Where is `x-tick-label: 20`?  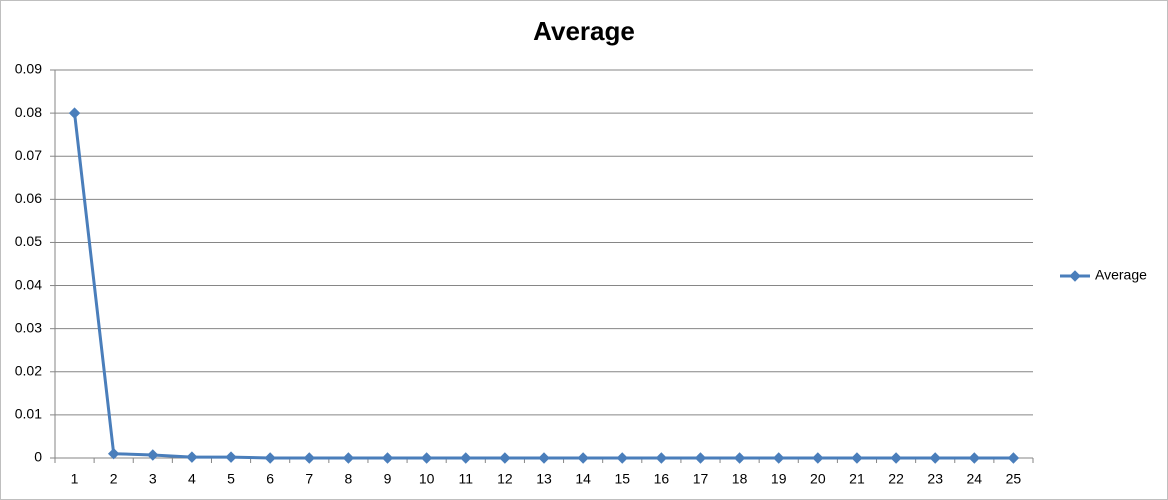
x-tick-label: 20 is located at coordinates (818, 479).